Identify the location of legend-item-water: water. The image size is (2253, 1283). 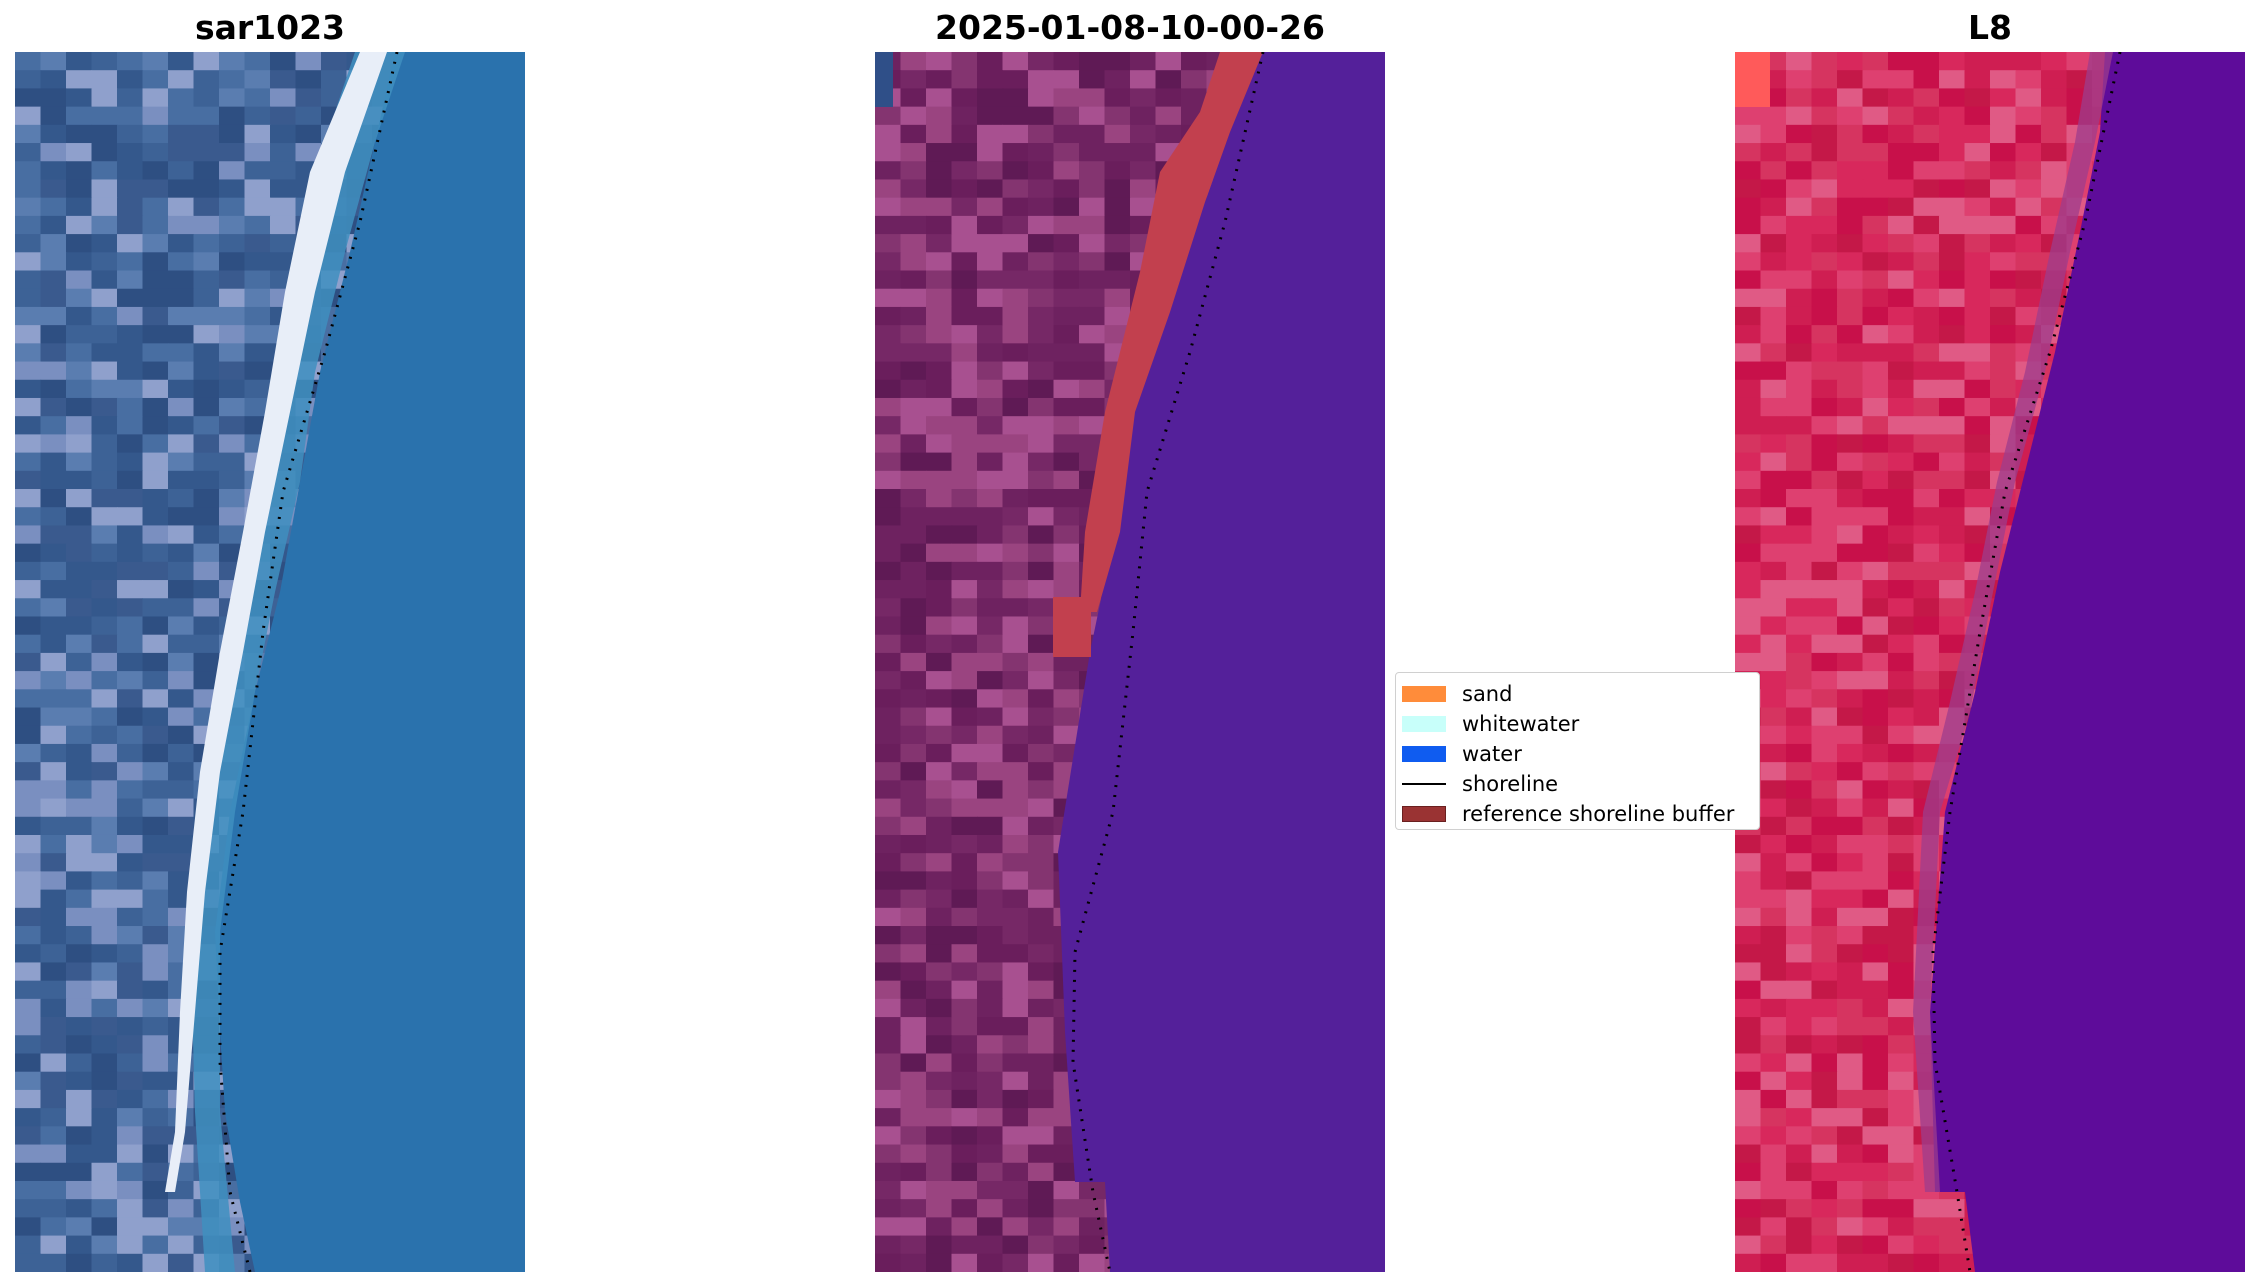
(1462, 754).